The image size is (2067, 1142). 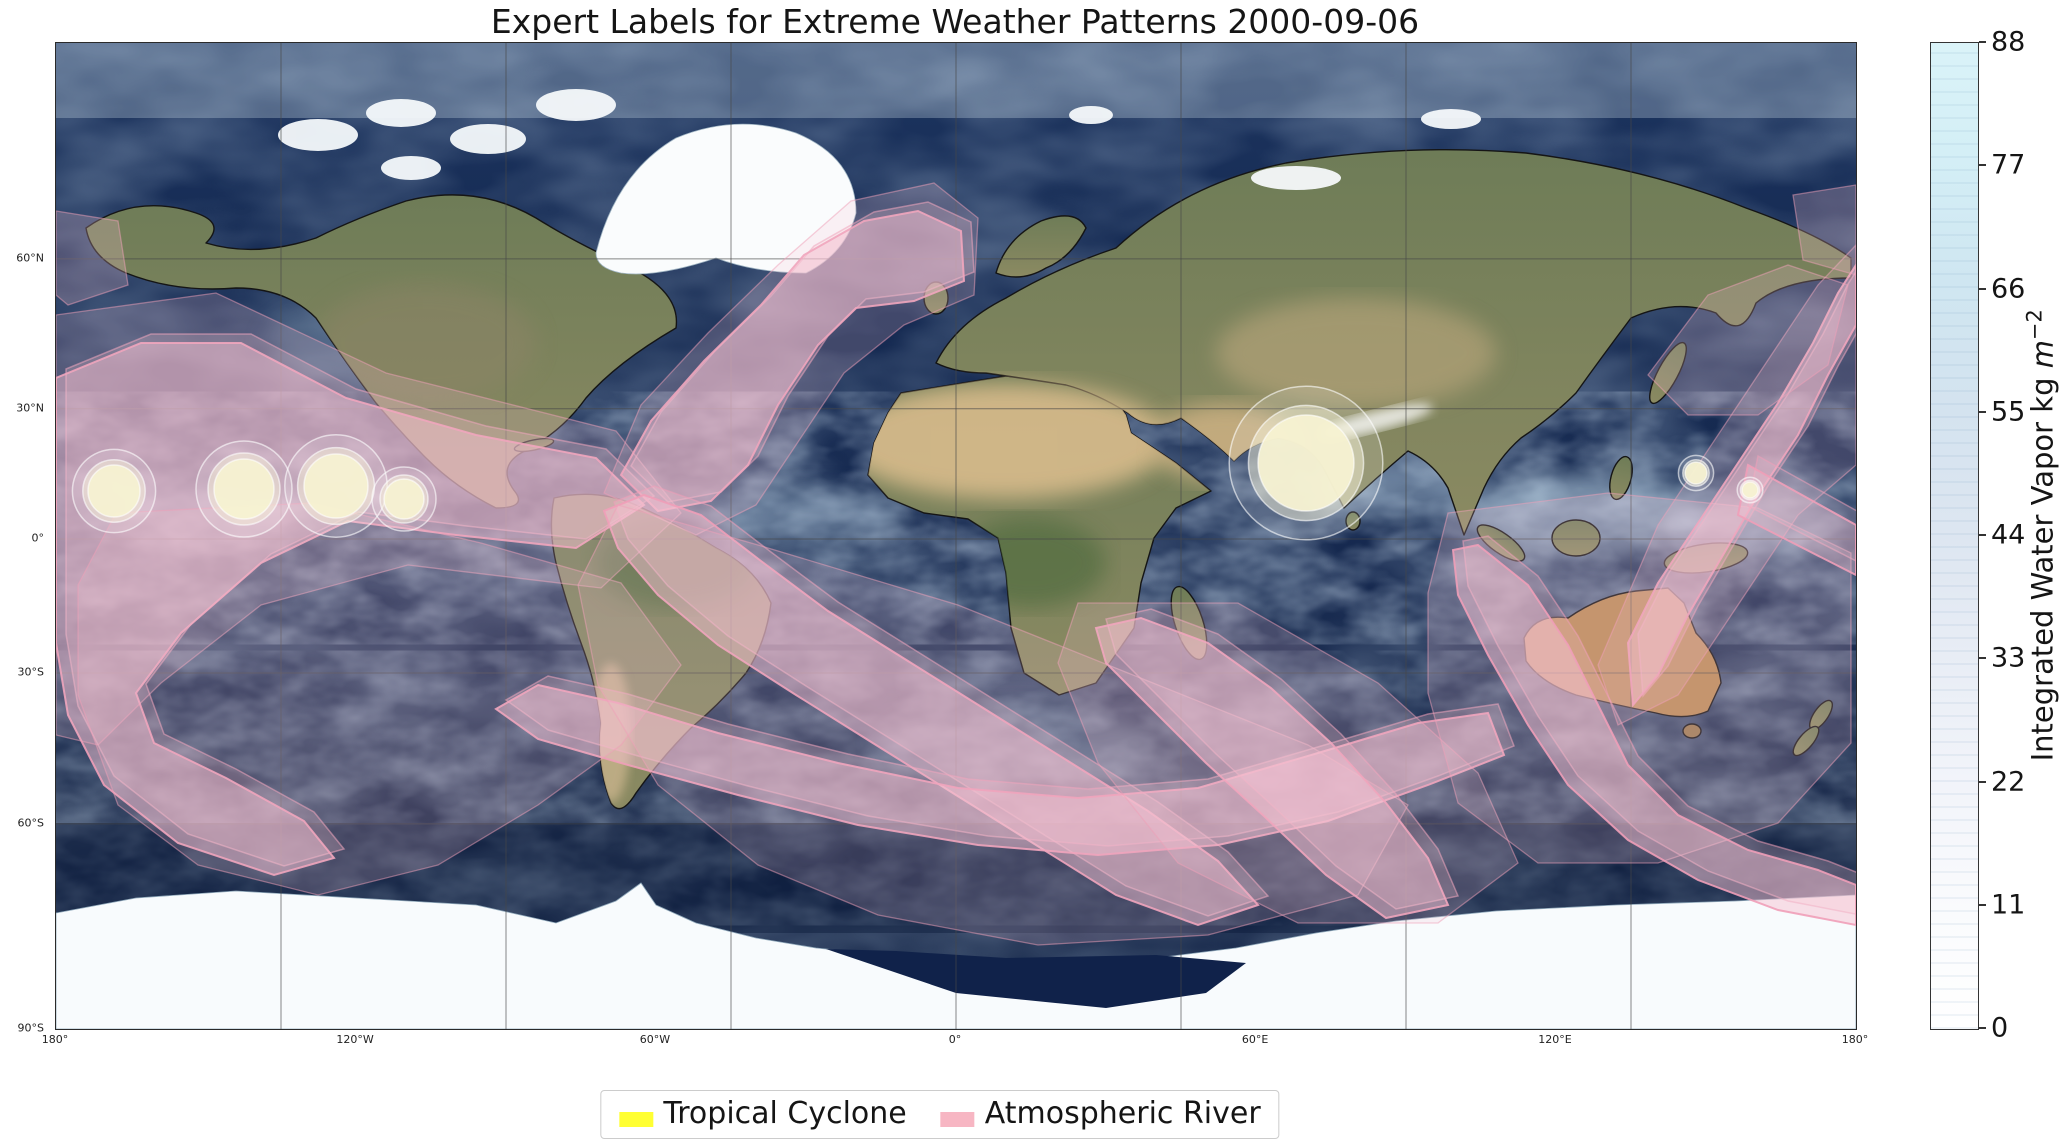 What do you see at coordinates (2008, 288) in the screenshot?
I see `colorbar-tick-label: 66` at bounding box center [2008, 288].